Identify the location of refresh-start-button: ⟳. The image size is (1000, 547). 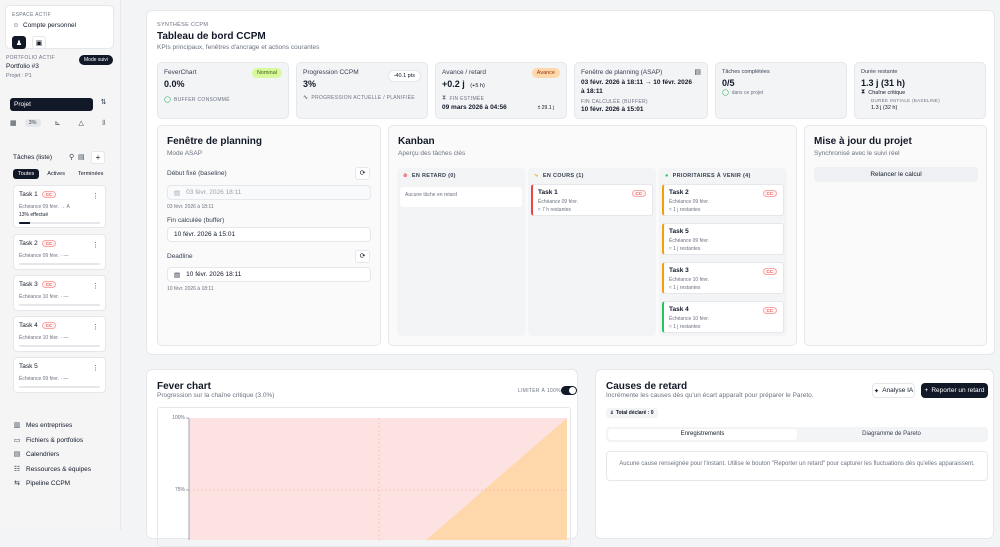
(362, 173).